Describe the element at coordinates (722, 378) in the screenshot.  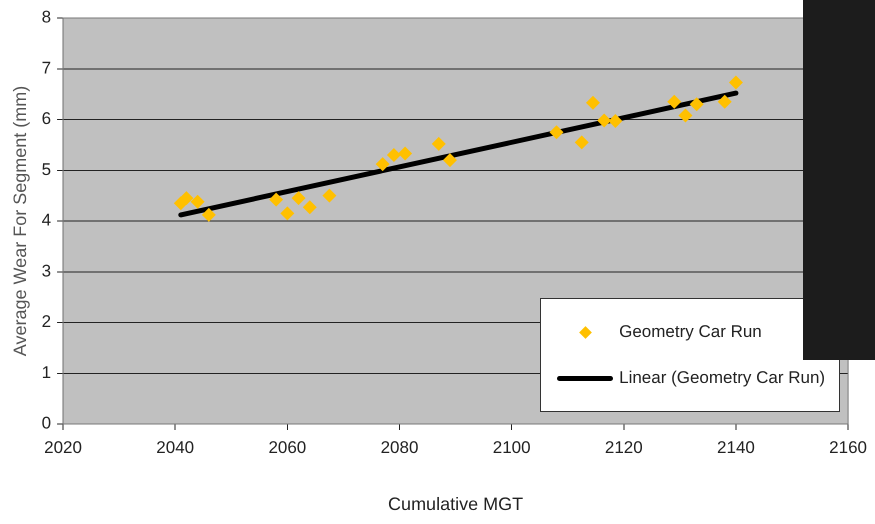
I see `legend-label: Linear (Geometry Car Run)` at that location.